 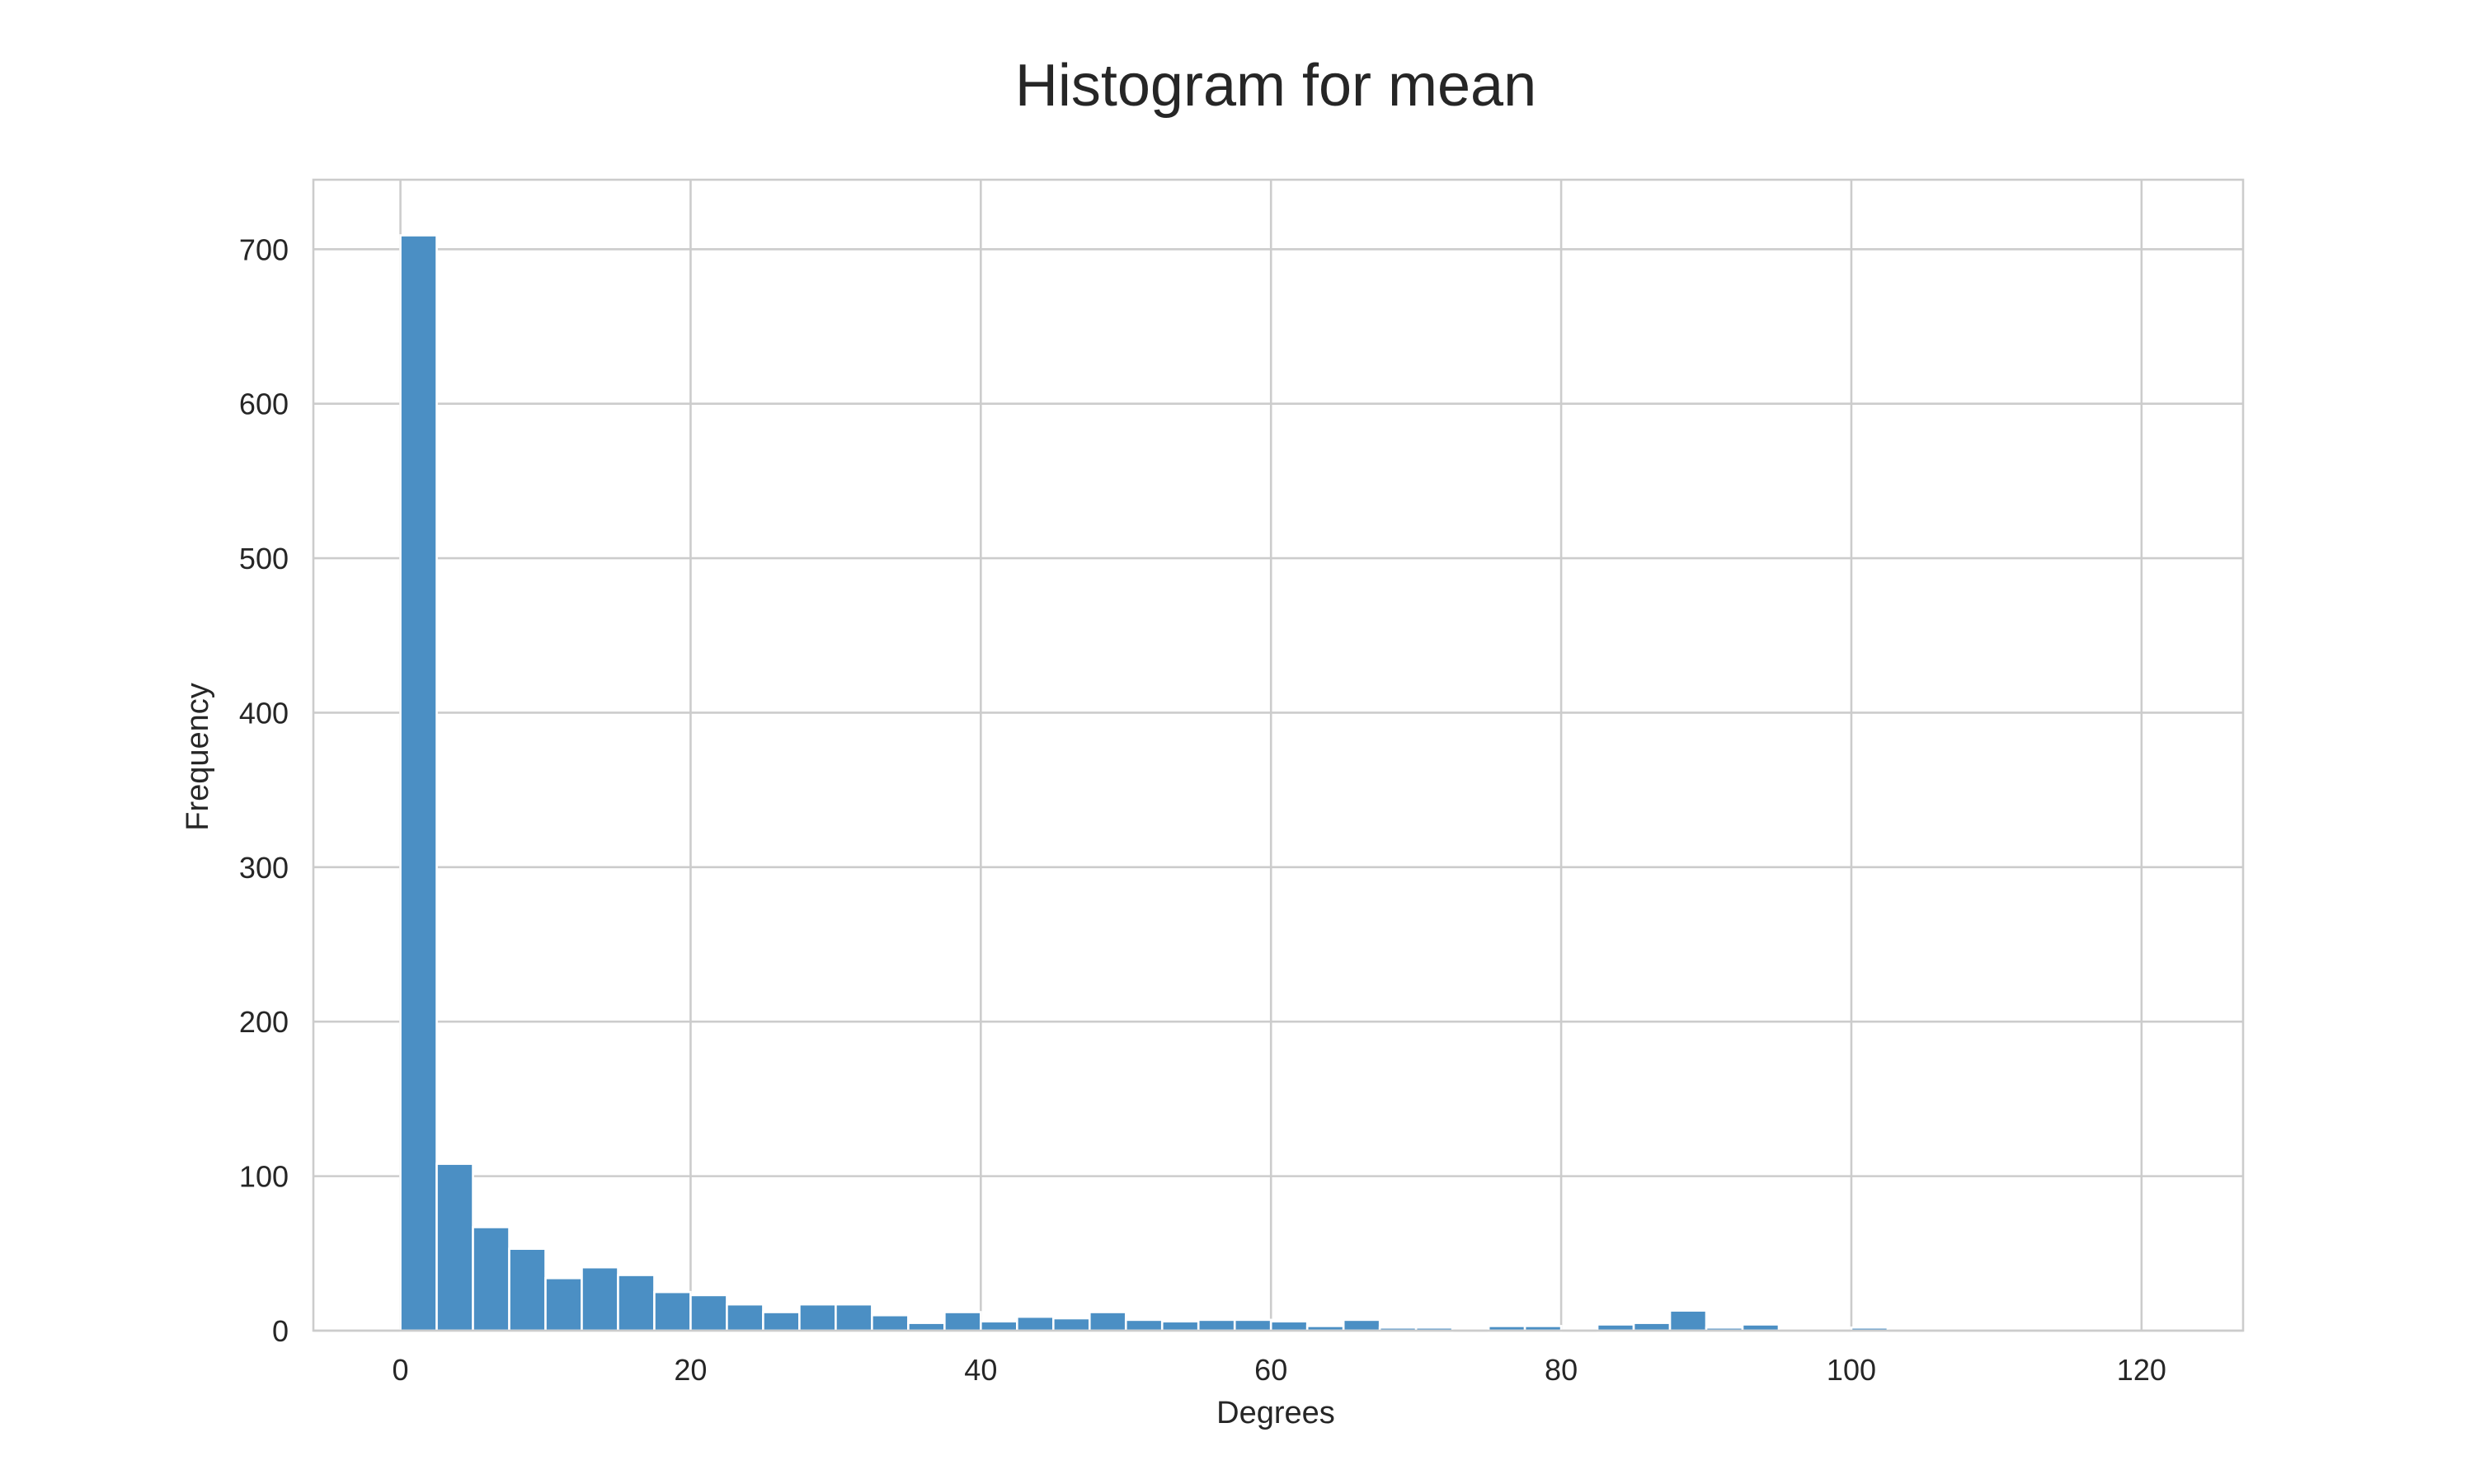 I want to click on x-tick-label: 0, so click(x=401, y=1370).